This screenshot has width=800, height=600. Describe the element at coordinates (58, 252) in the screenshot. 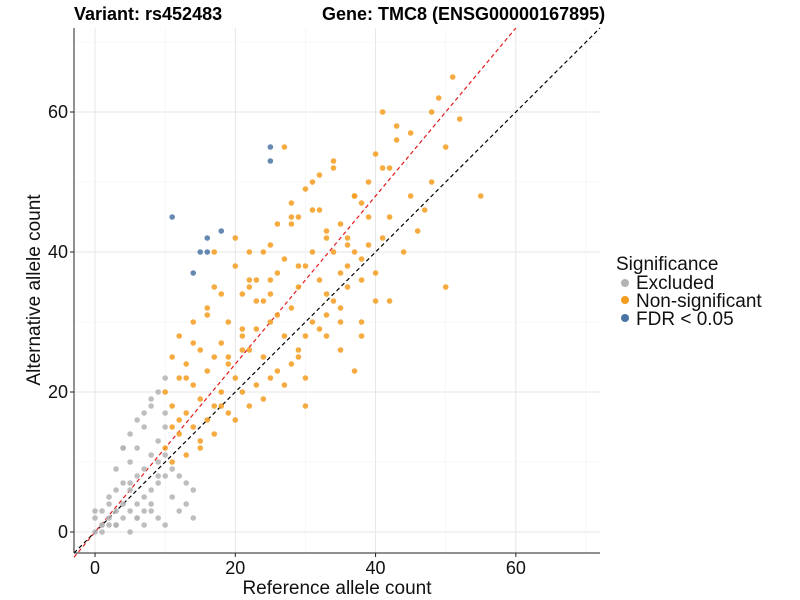

I see `y-tick-label: 40` at that location.